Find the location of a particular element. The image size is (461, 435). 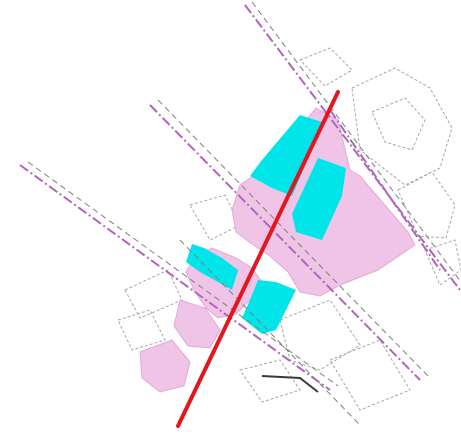

pink-zone-southwest is located at coordinates (165, 366).